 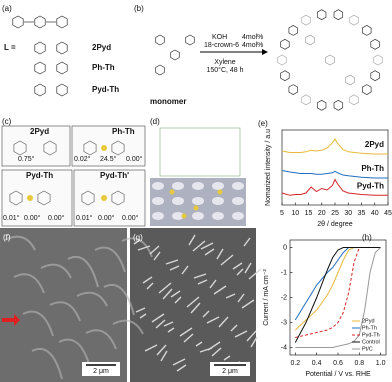 What do you see at coordinates (10, 47) in the screenshot?
I see `linker-label: L =` at bounding box center [10, 47].